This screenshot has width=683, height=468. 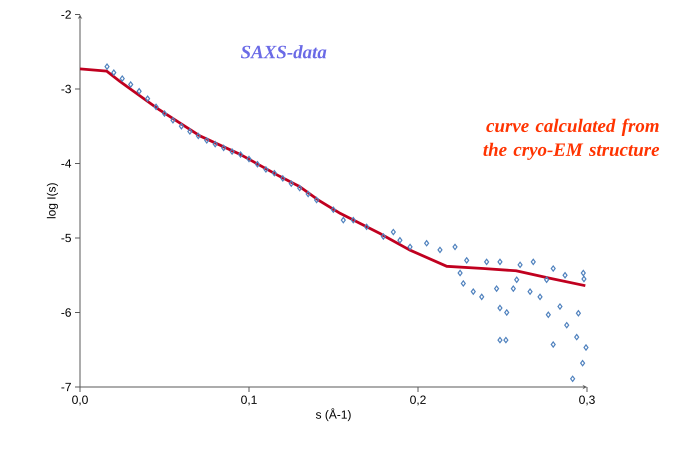 I want to click on x-tick-label: 0,2, so click(x=418, y=401).